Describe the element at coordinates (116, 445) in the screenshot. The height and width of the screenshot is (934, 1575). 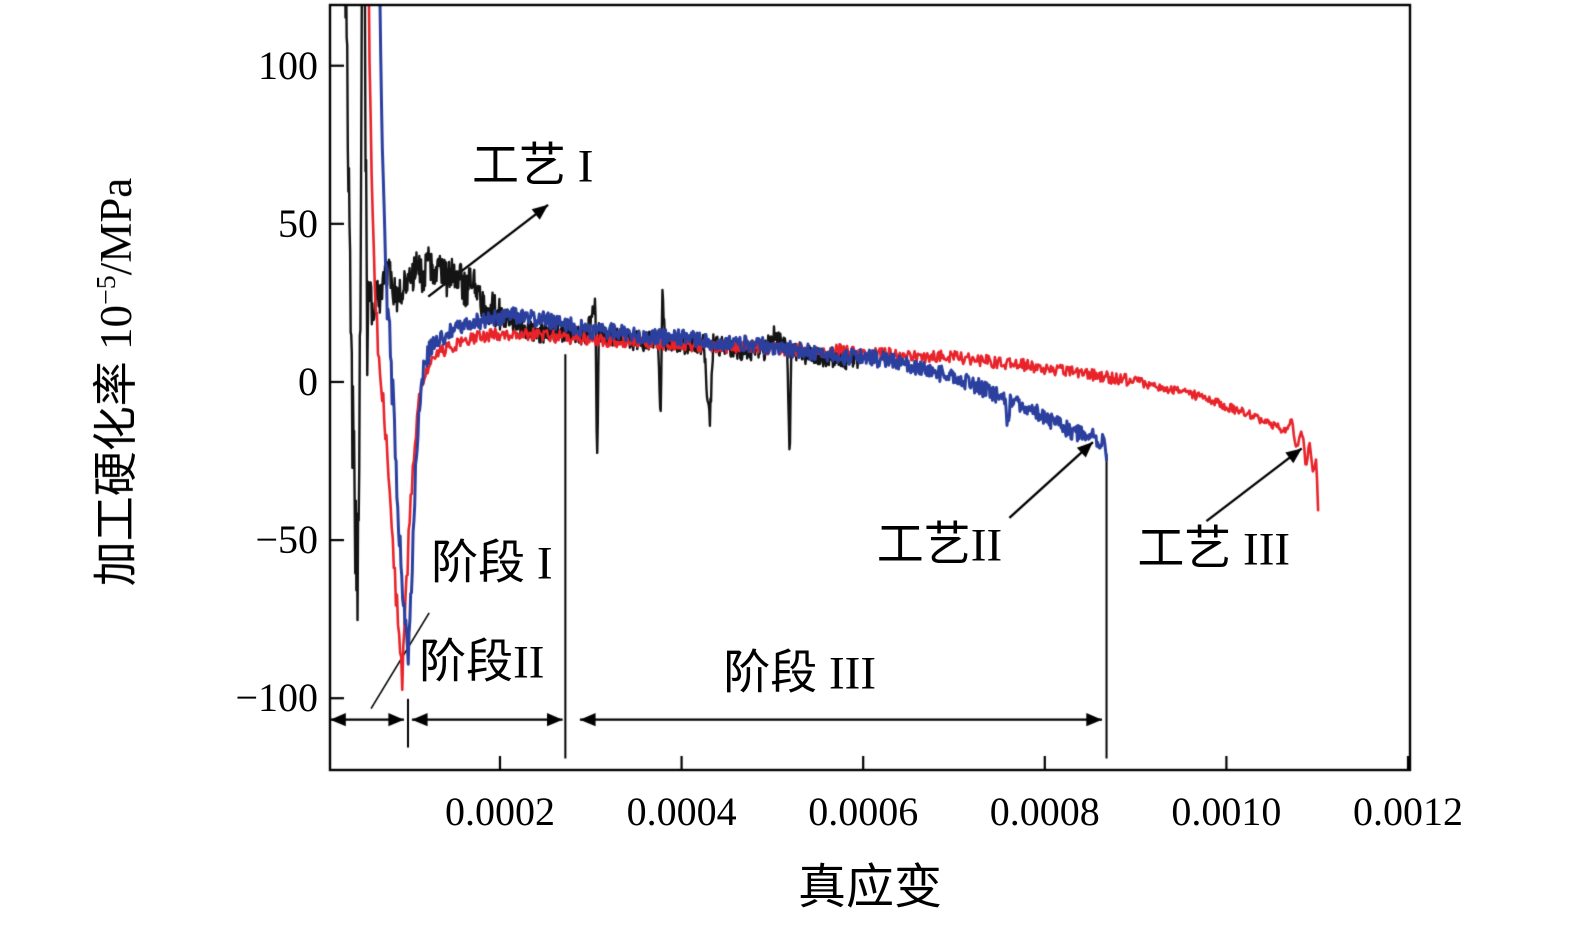
I see `y-axis-label-text: 加工硬化率 10` at that location.